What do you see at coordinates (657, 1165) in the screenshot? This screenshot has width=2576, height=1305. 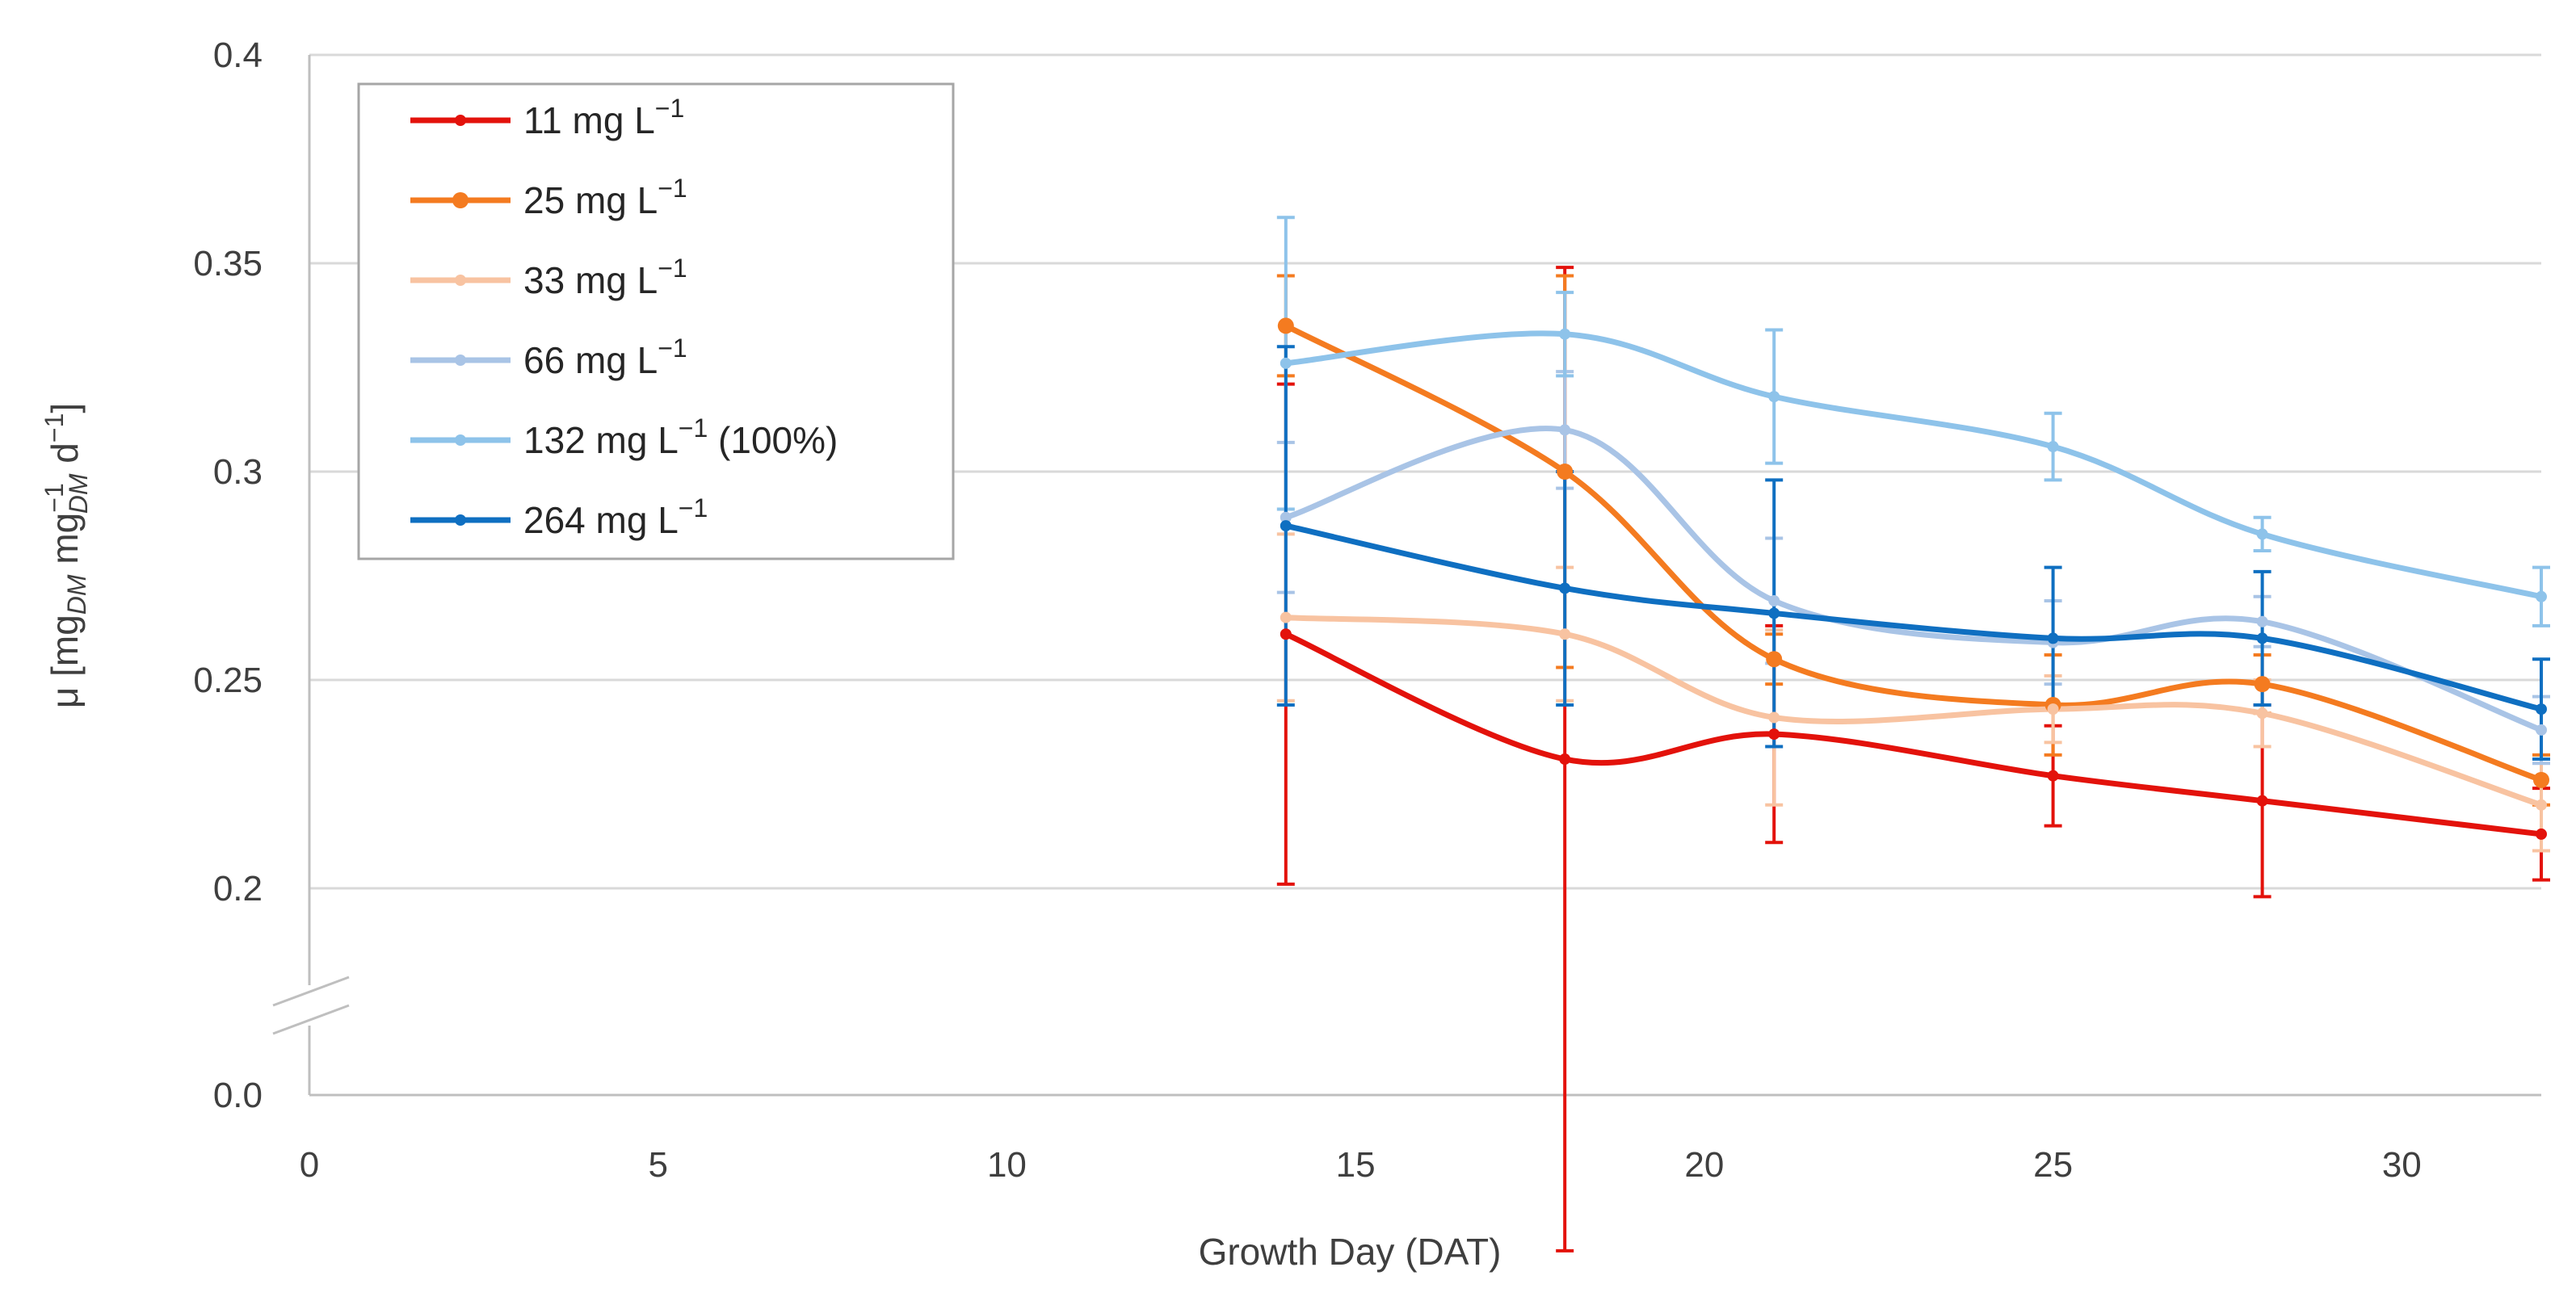 I see `x-tick-label: 5` at bounding box center [657, 1165].